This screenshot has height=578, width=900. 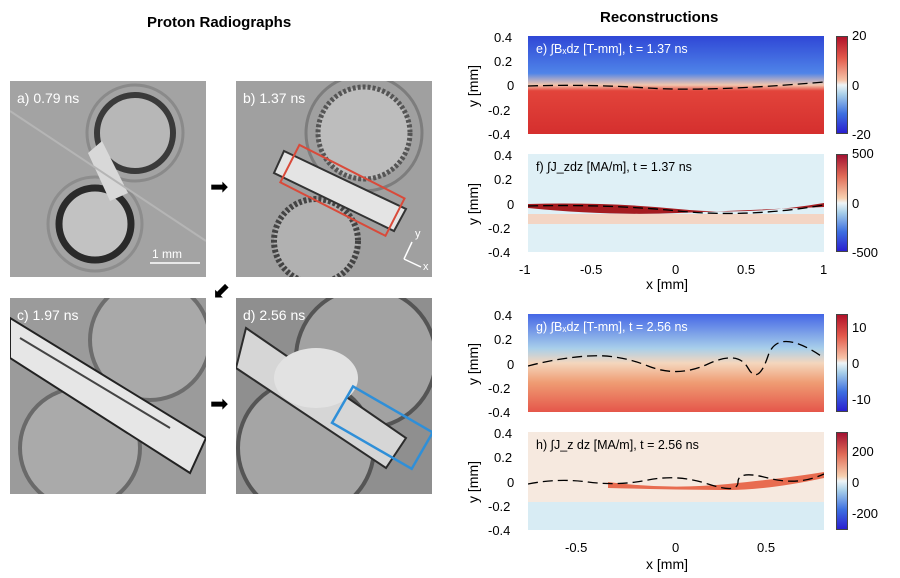 I want to click on reconstructions-title: Reconstructions, so click(x=659, y=17).